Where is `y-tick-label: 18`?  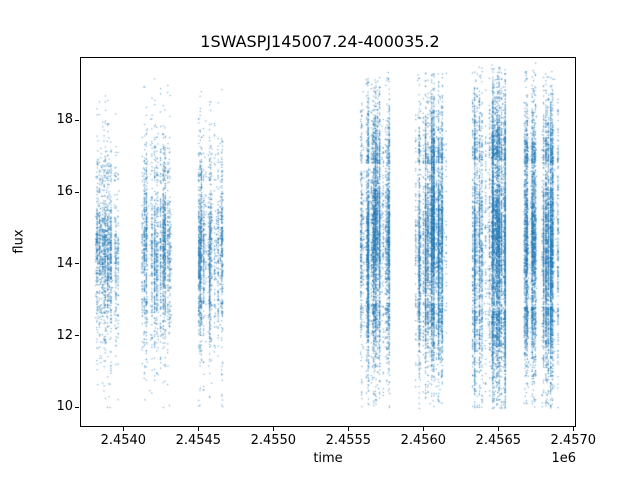
y-tick-label: 18 is located at coordinates (64, 120).